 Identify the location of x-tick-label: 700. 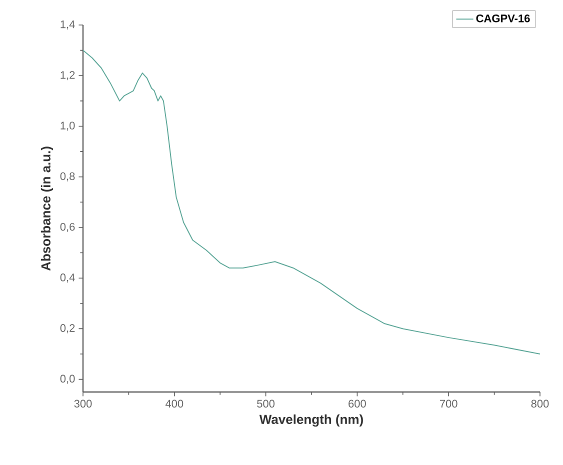
(449, 404).